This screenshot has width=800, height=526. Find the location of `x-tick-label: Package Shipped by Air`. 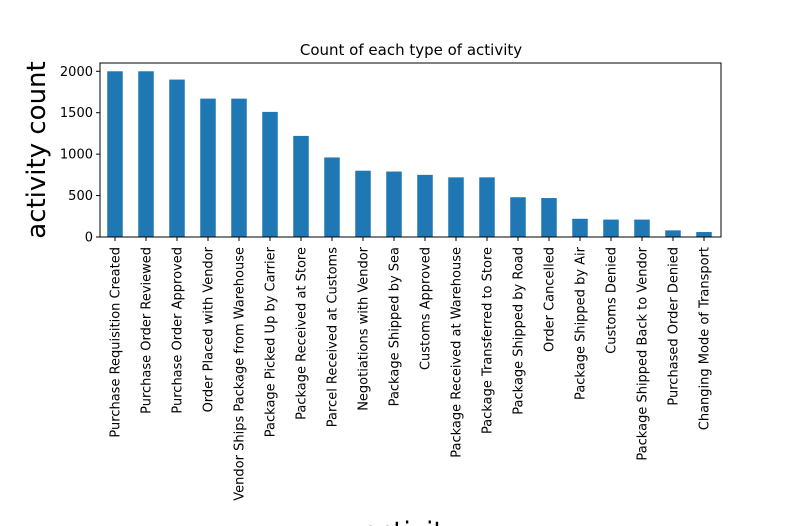

x-tick-label: Package Shipped by Air is located at coordinates (581, 323).